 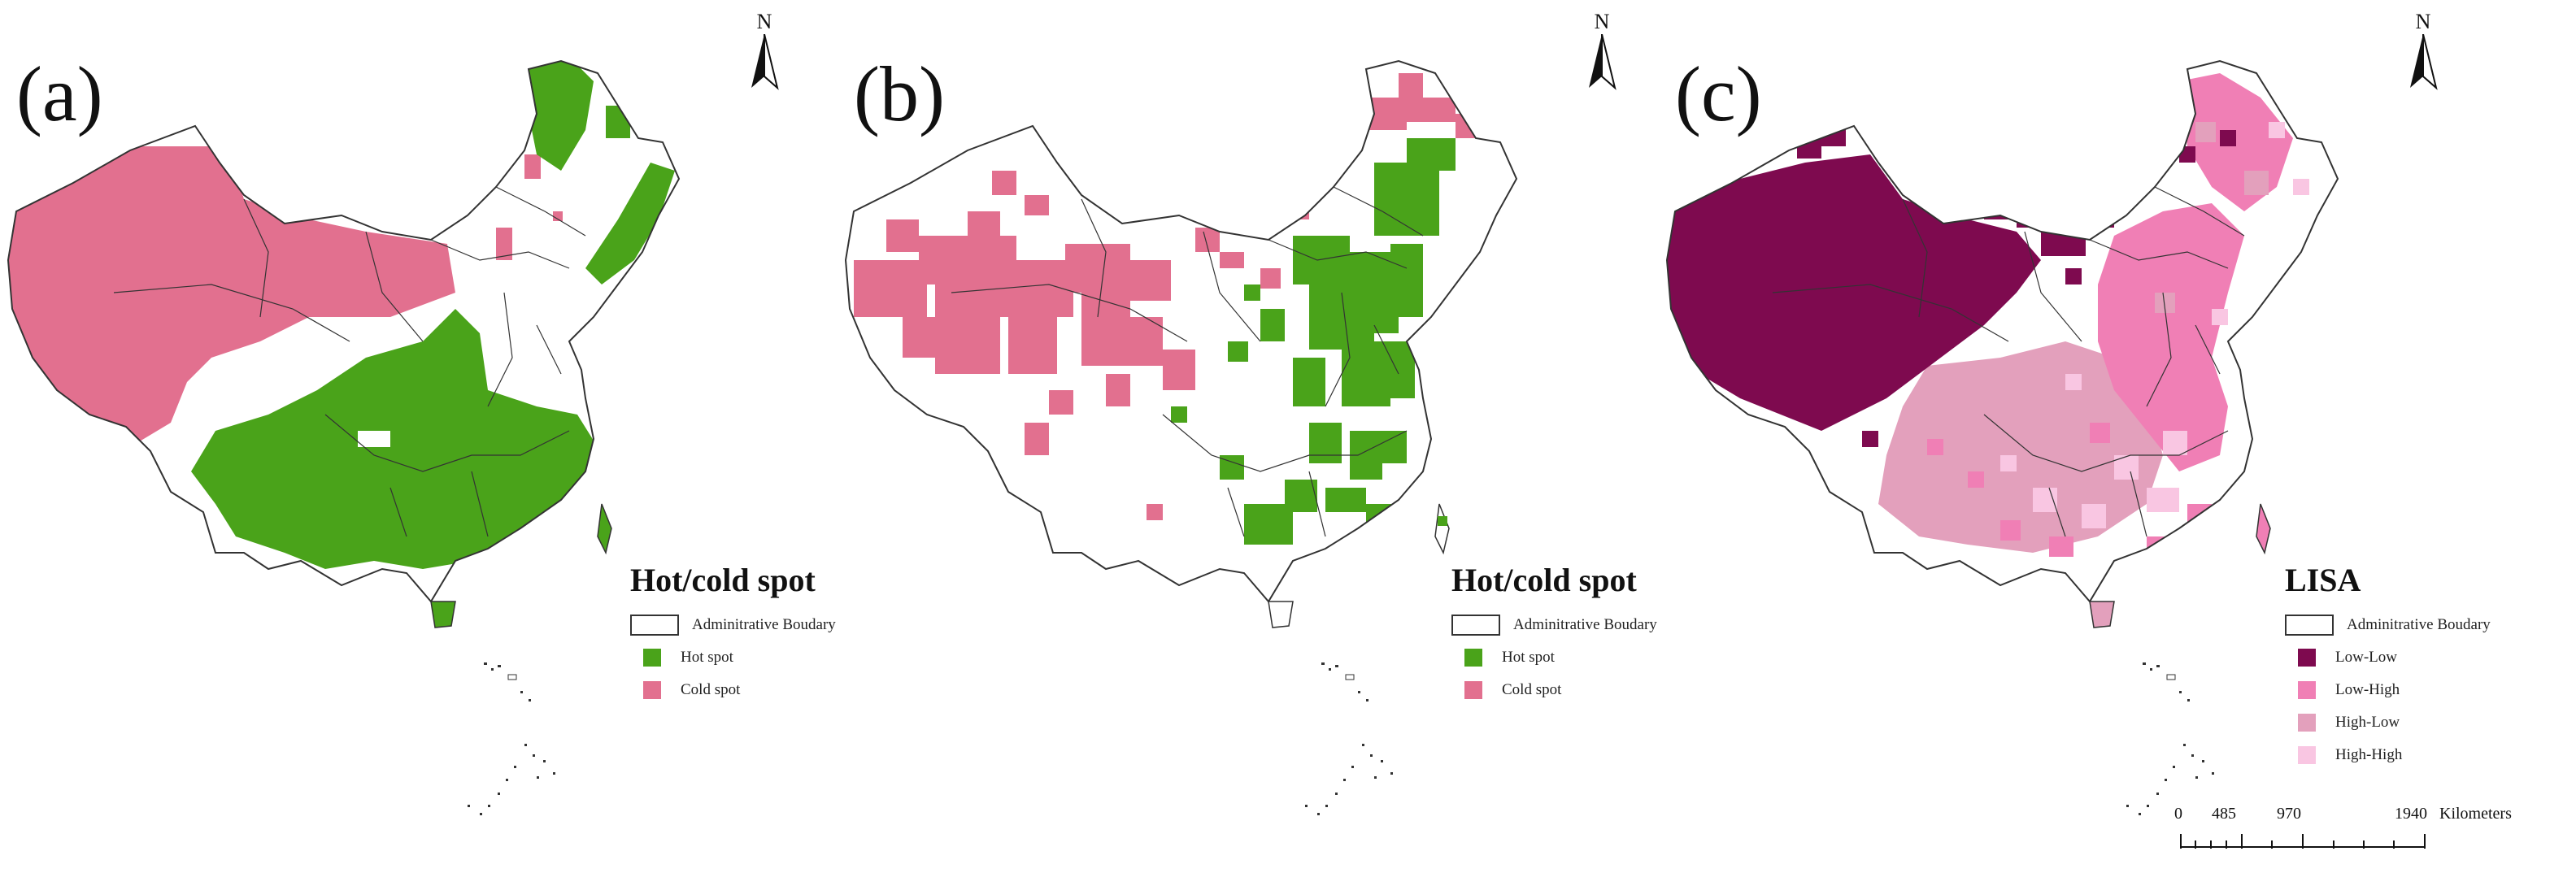 I want to click on scale-tick-label: 0, so click(x=2178, y=814).